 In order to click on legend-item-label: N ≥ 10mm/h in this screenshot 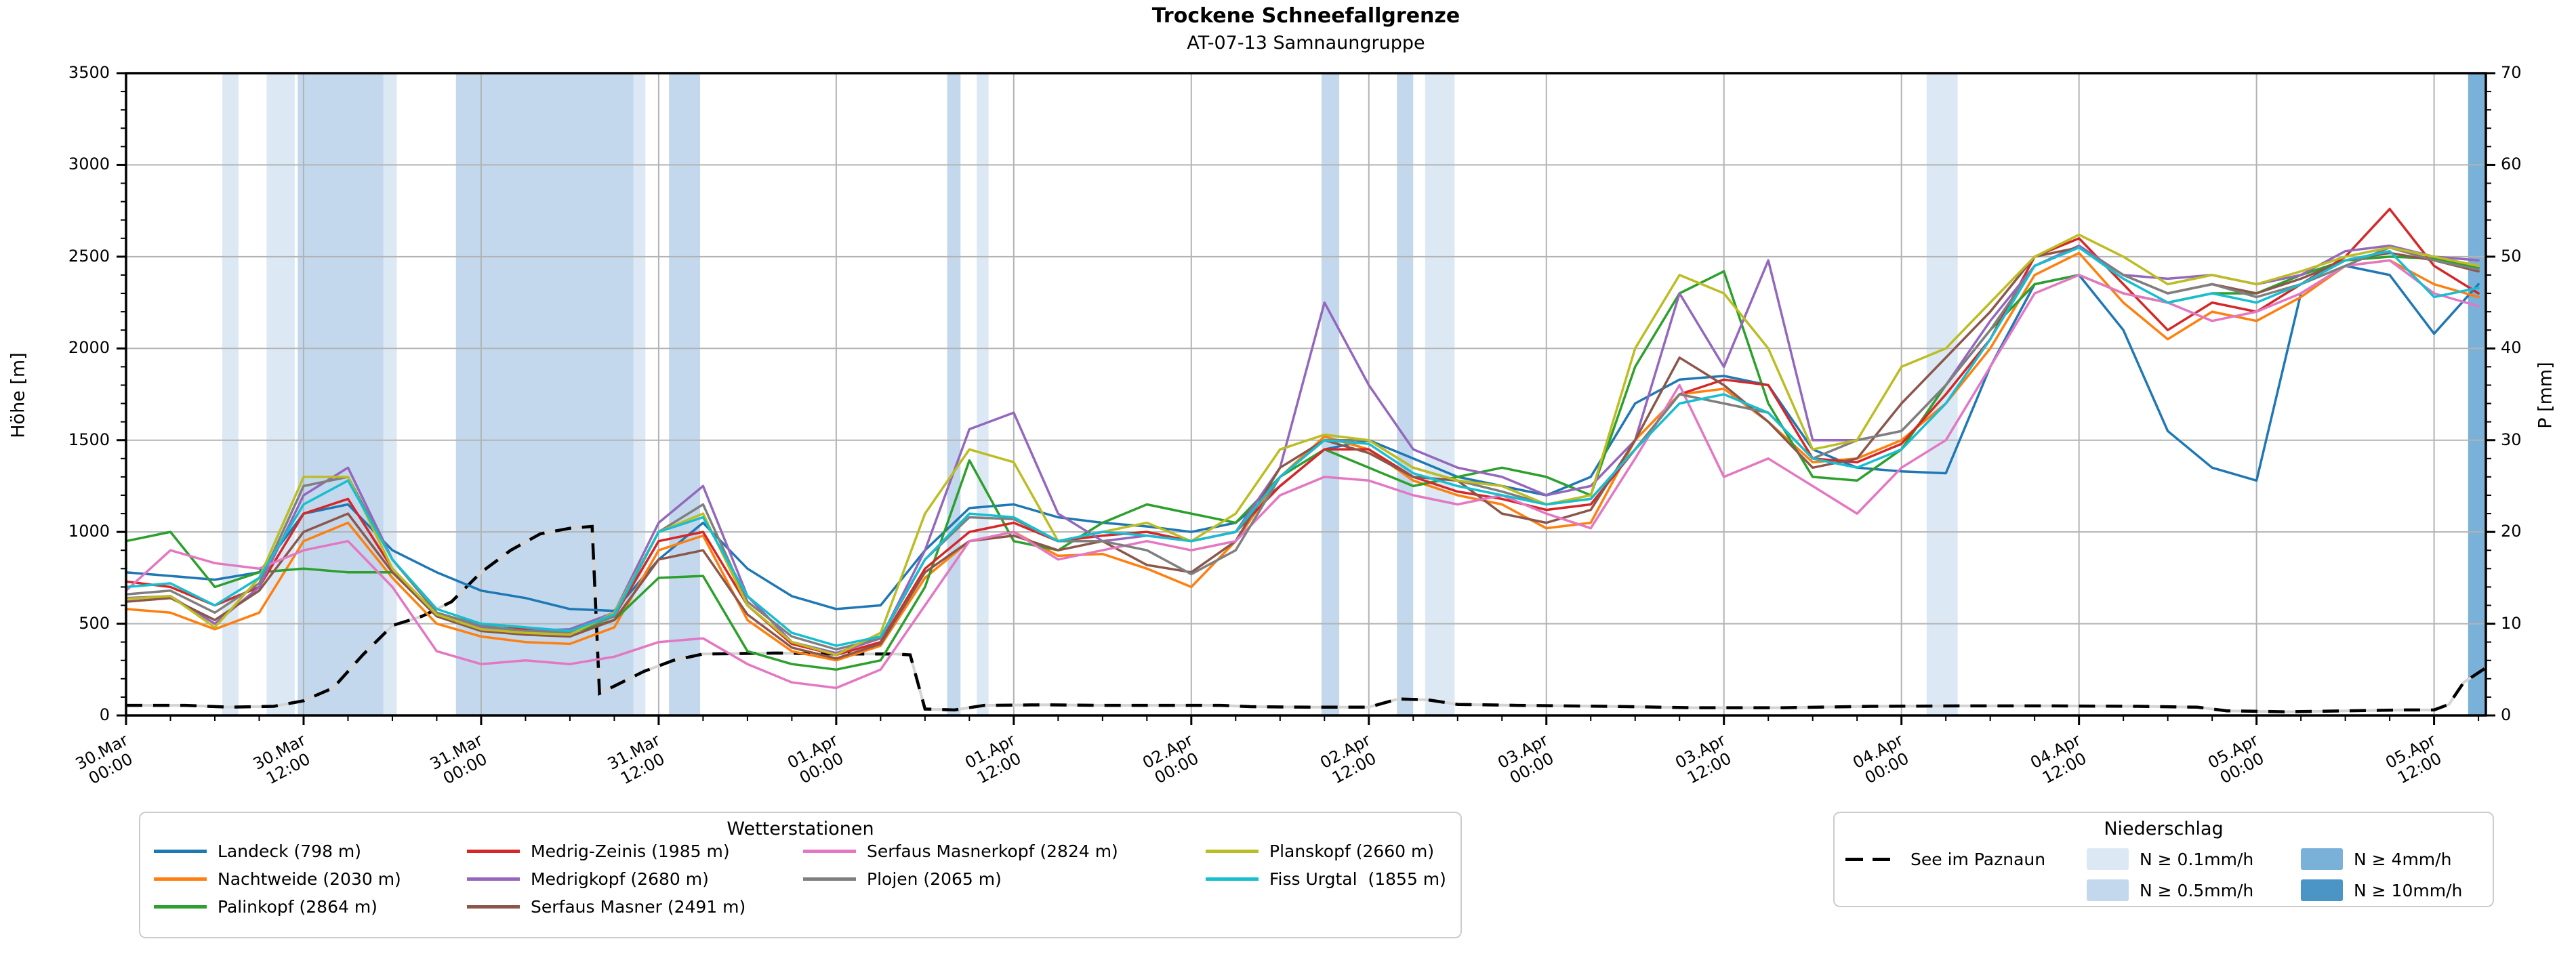, I will do `click(2409, 890)`.